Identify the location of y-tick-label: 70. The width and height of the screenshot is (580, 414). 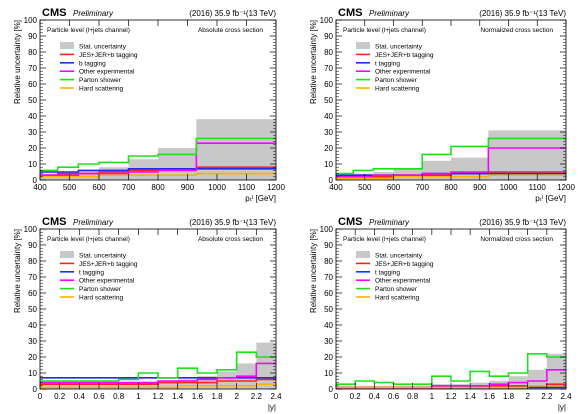
(328, 277).